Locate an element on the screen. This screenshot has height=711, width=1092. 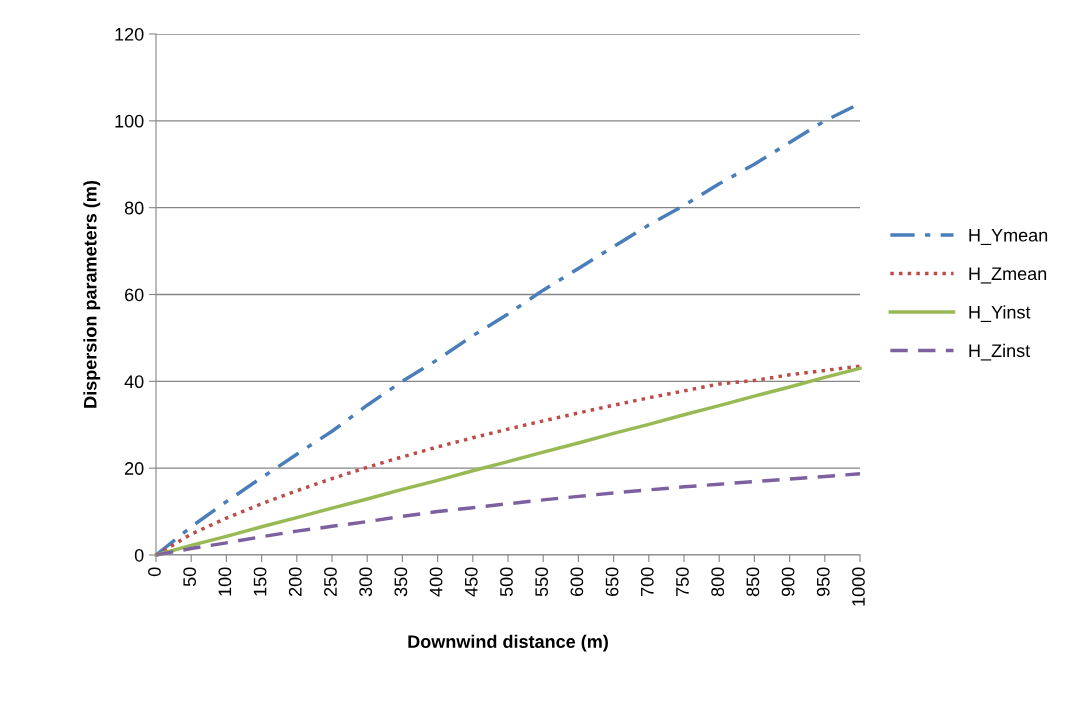
y-tick-label: 0 is located at coordinates (139, 555).